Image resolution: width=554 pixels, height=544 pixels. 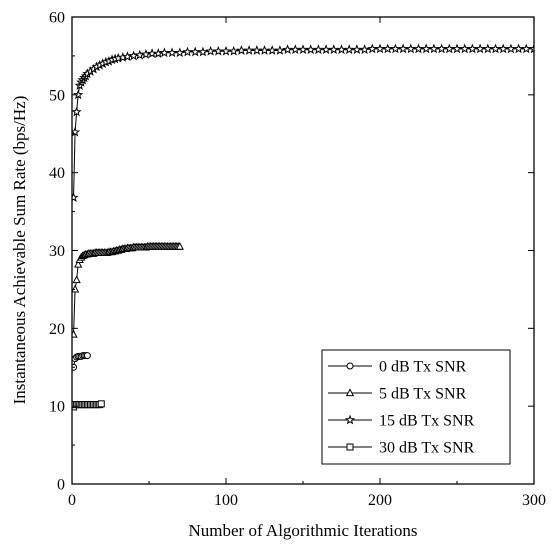 I want to click on legend-label: 5 dB Tx SNR, so click(x=423, y=394).